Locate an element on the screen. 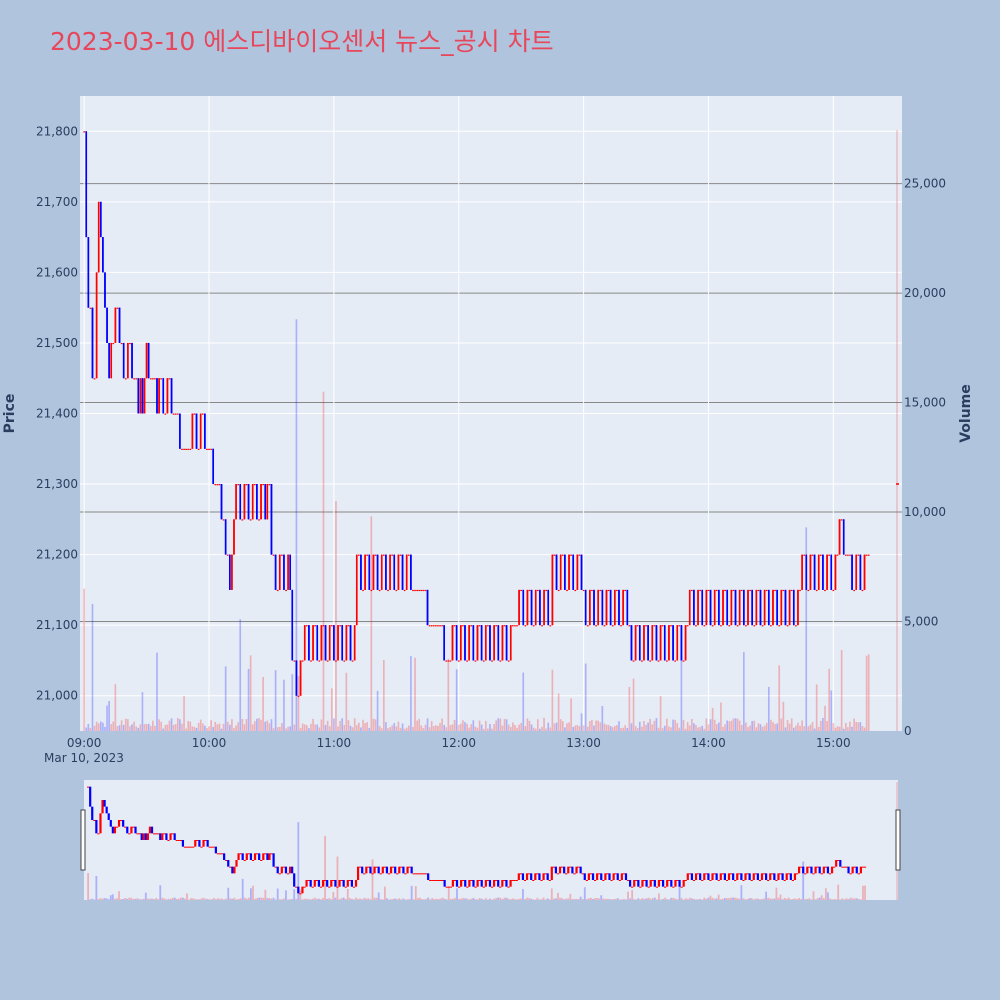  rangeslider-handle-right is located at coordinates (898, 840).